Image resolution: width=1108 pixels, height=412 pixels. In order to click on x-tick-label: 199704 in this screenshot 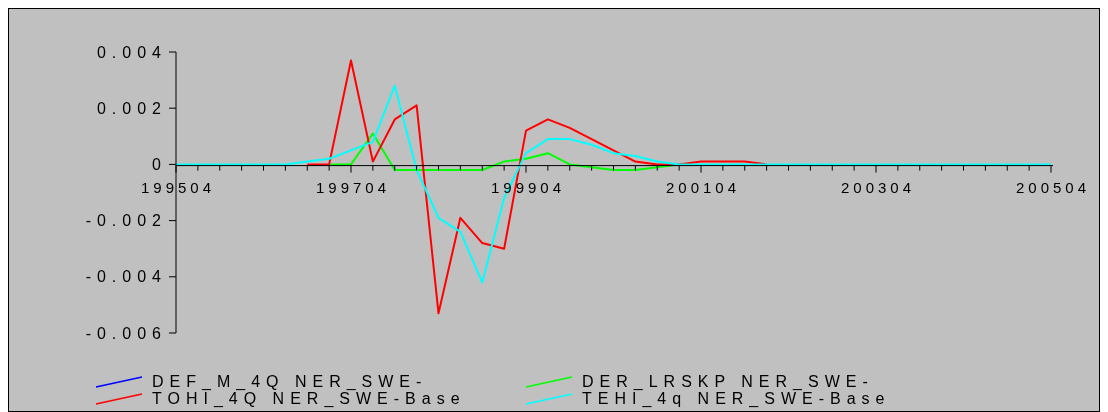, I will do `click(353, 187)`.